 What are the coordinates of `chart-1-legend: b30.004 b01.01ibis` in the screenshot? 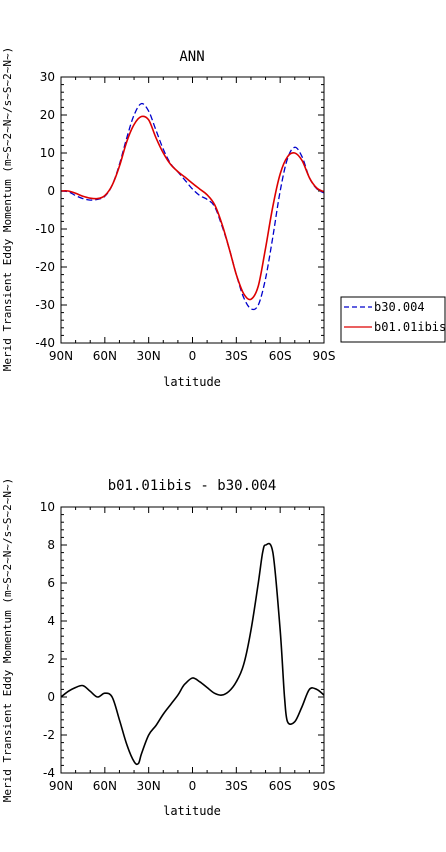 It's located at (393, 319).